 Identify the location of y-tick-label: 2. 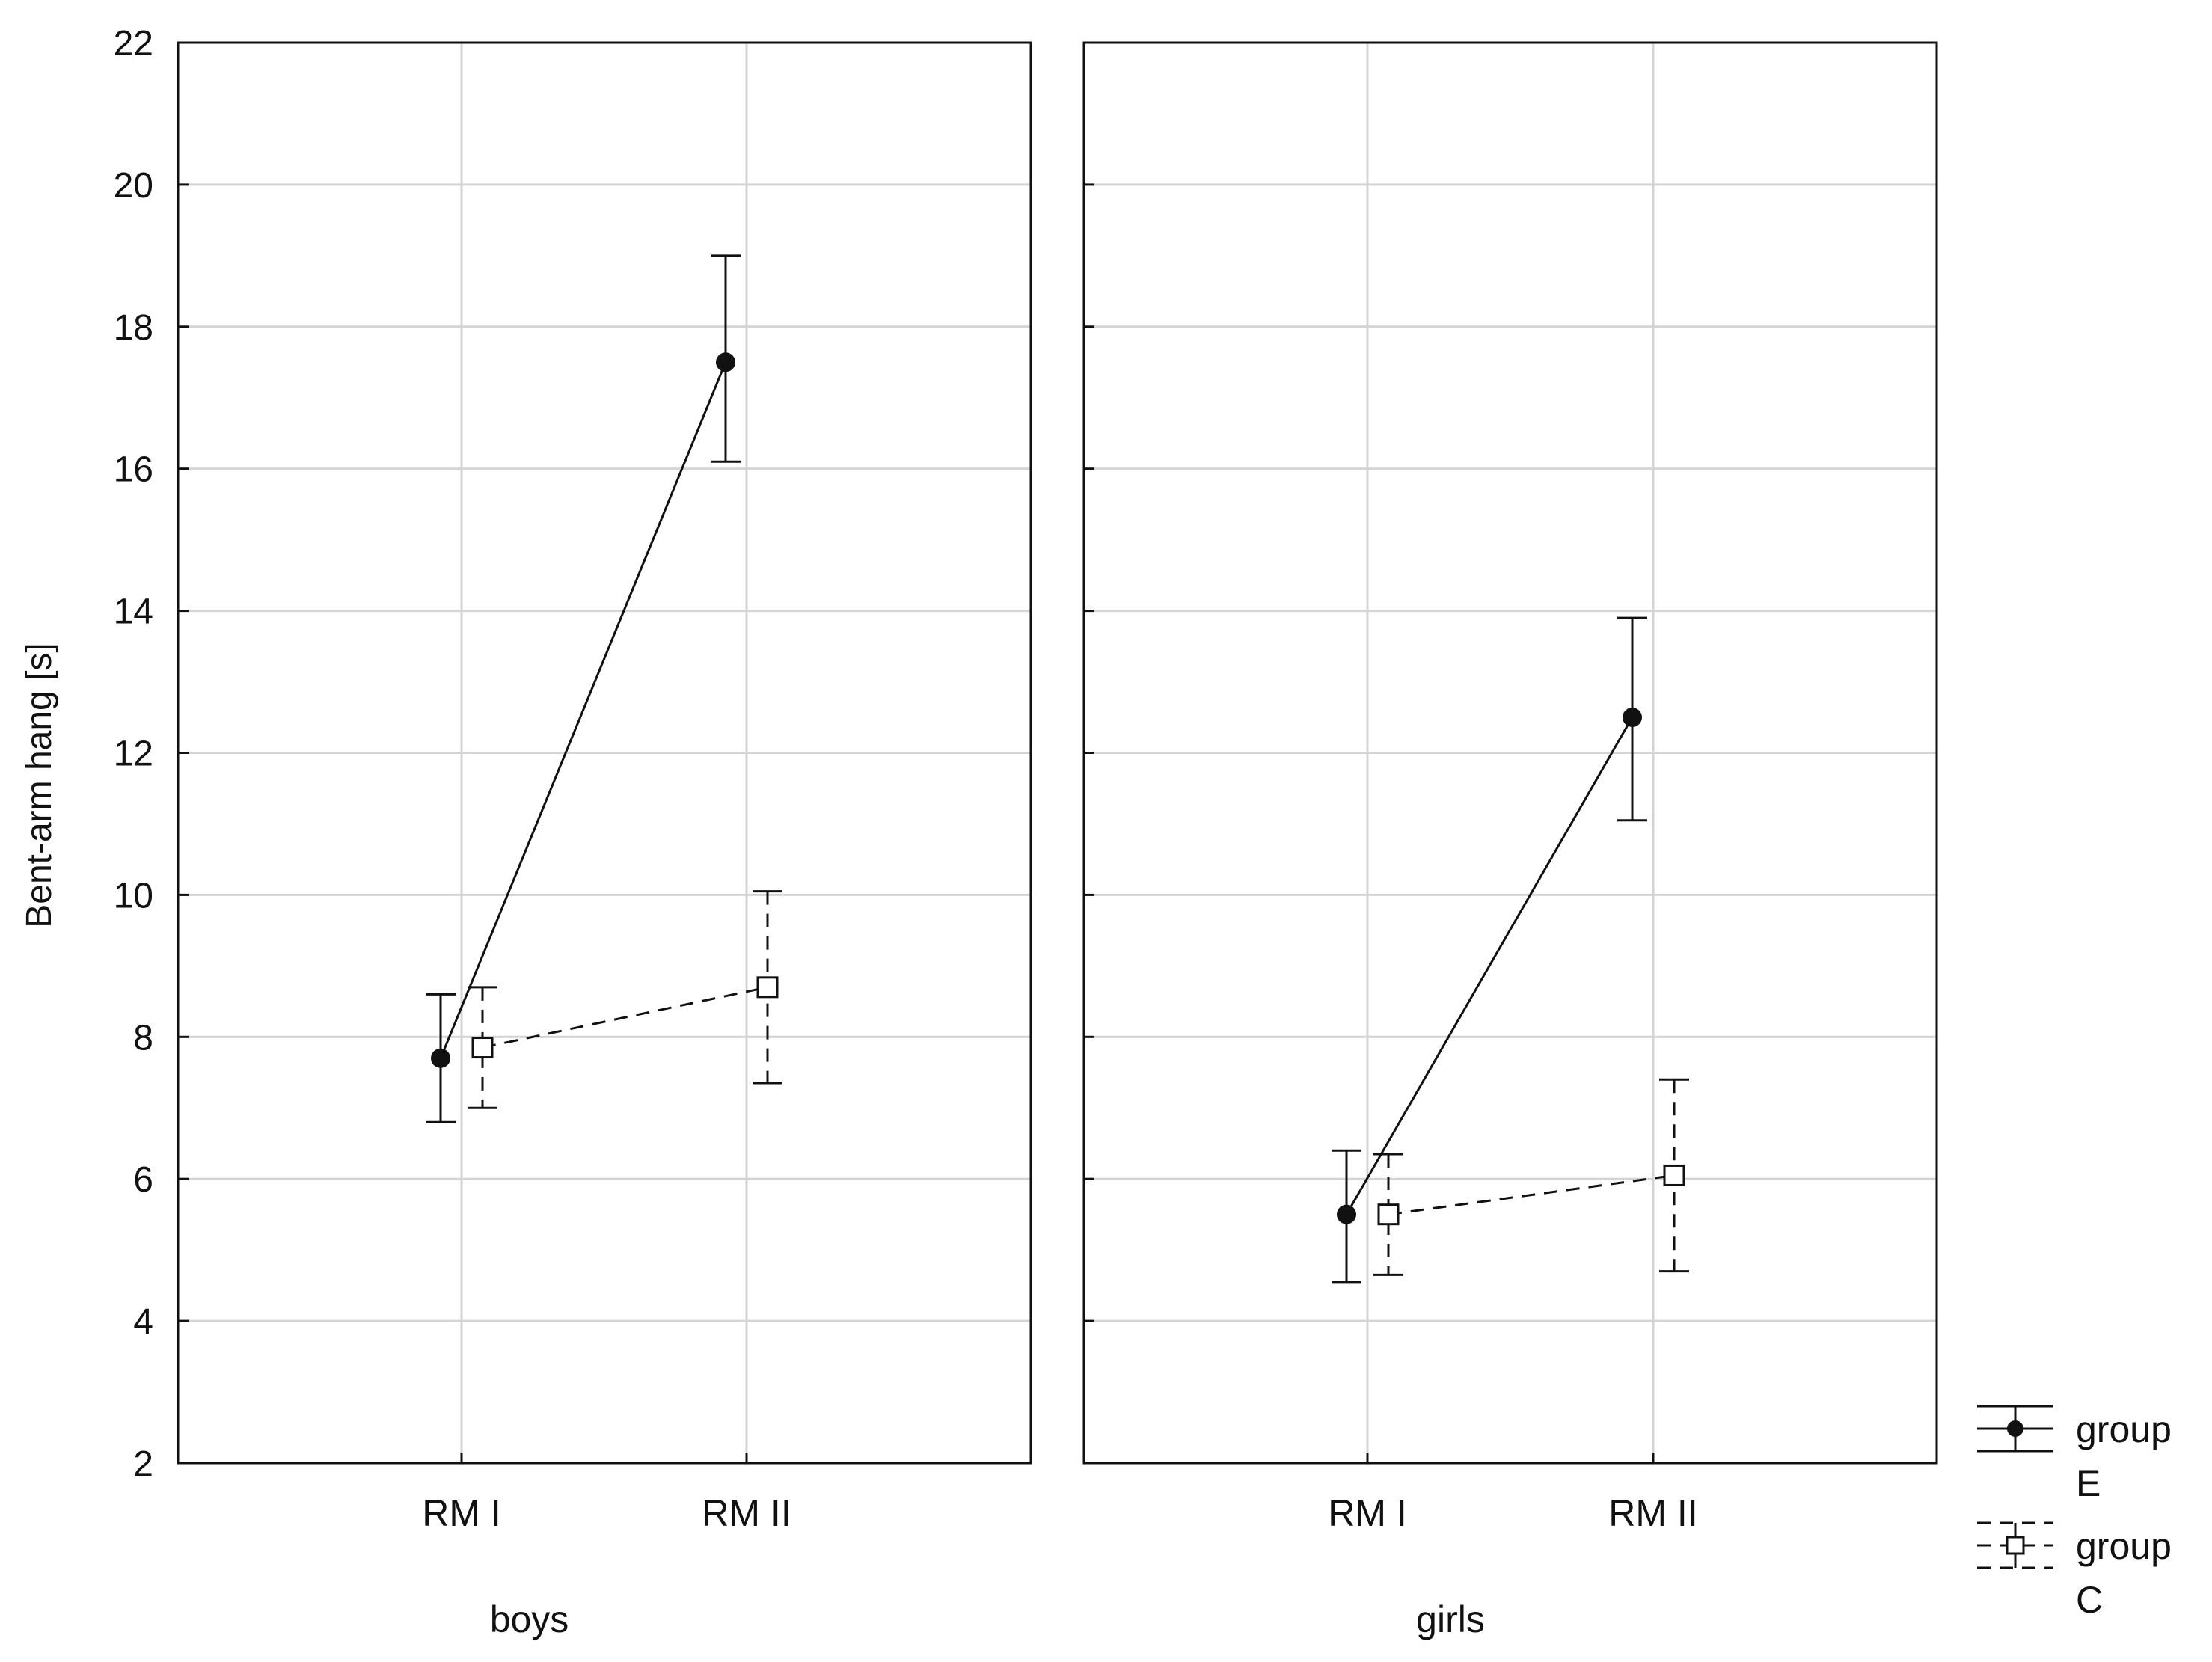
(143, 1464).